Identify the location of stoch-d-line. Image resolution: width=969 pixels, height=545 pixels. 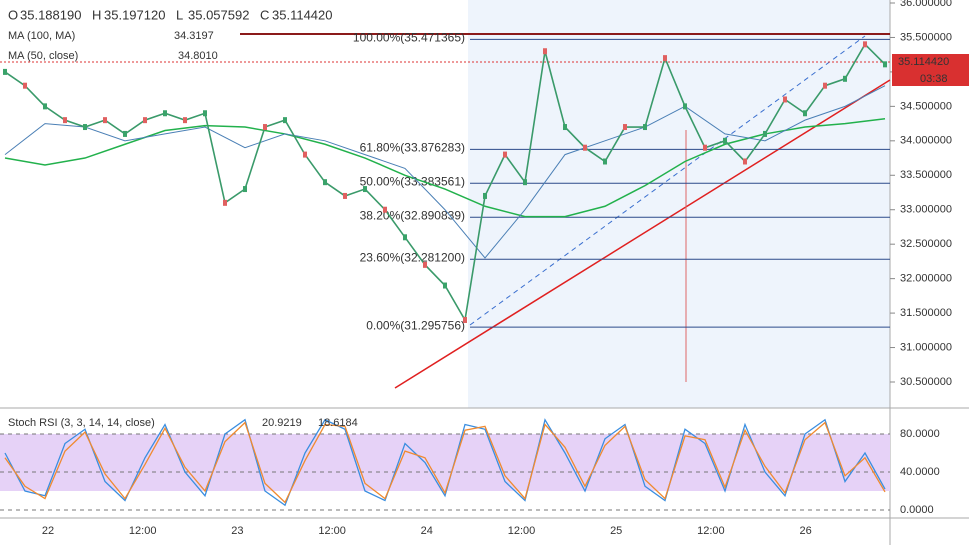
(445, 462).